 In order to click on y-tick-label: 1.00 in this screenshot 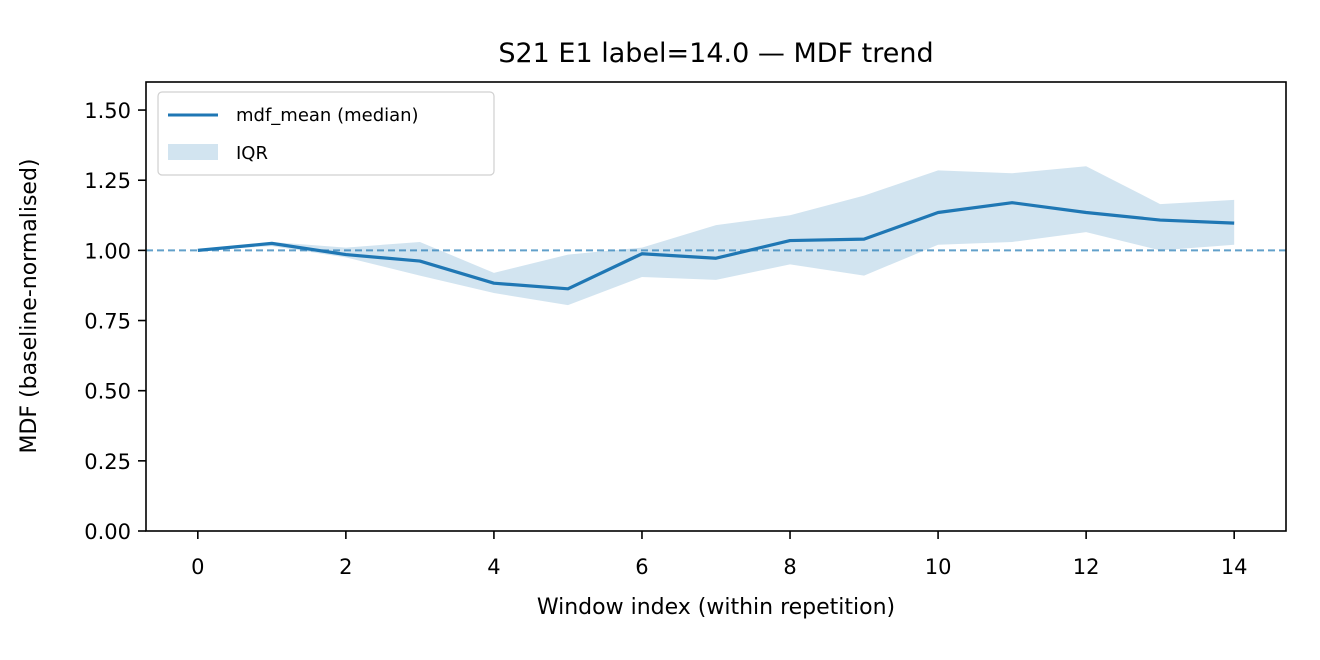, I will do `click(107, 251)`.